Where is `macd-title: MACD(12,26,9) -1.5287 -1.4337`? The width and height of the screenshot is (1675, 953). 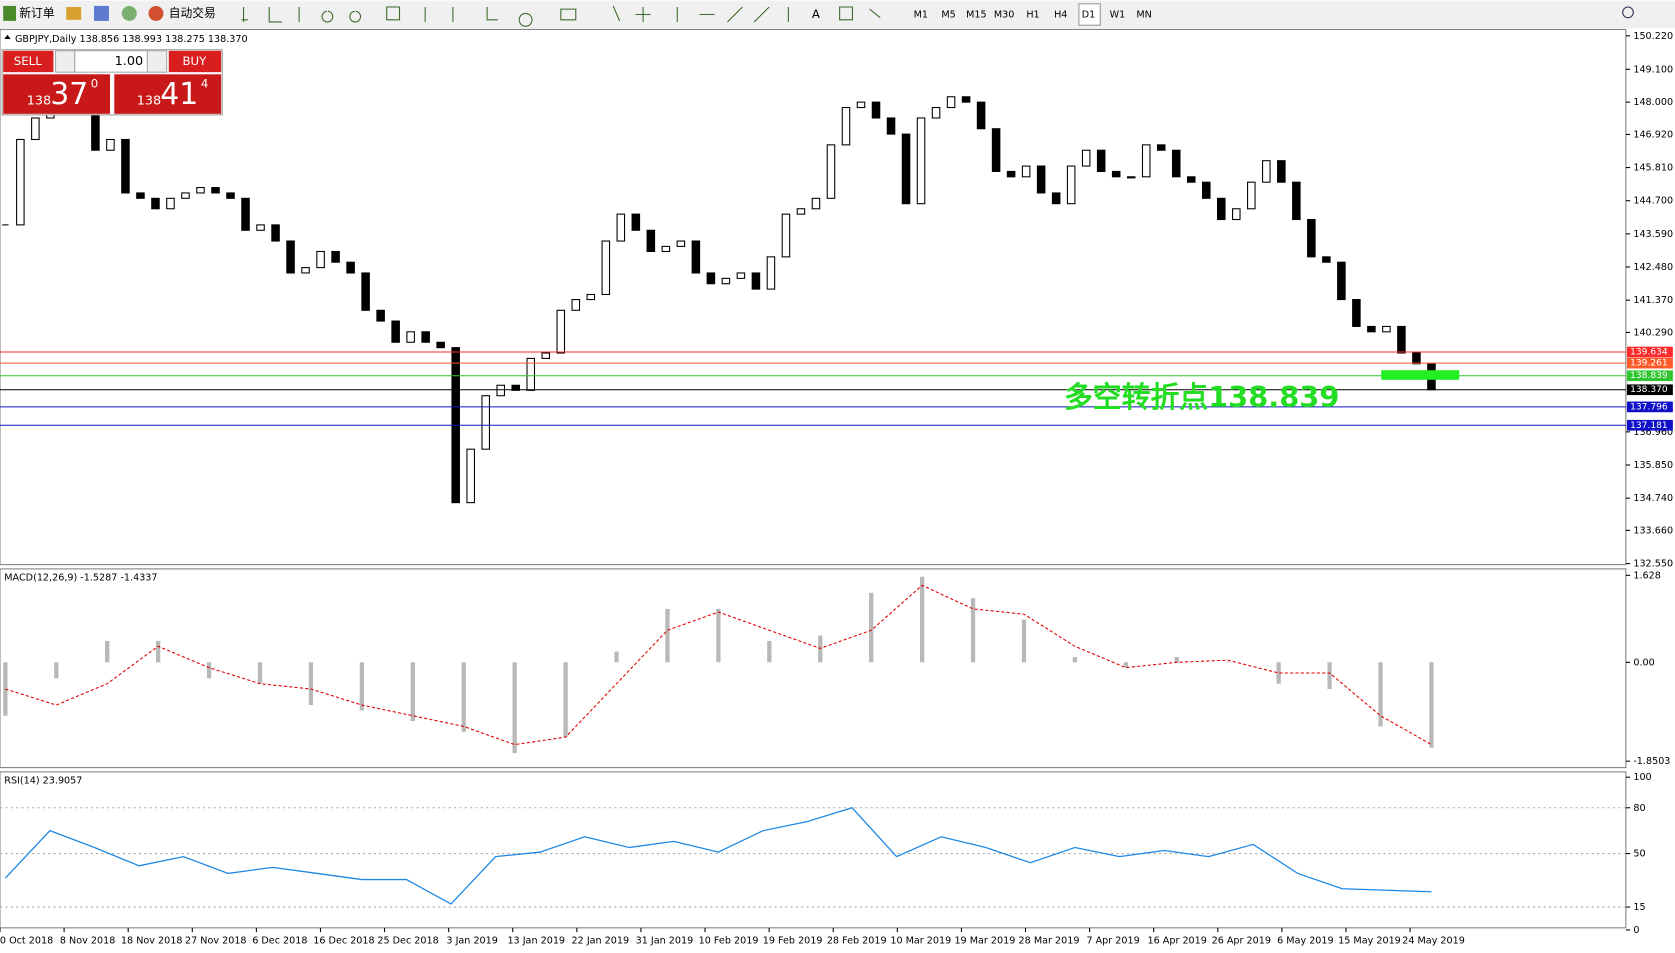
macd-title: MACD(12,26,9) -1.5287 -1.4337 is located at coordinates (80, 577).